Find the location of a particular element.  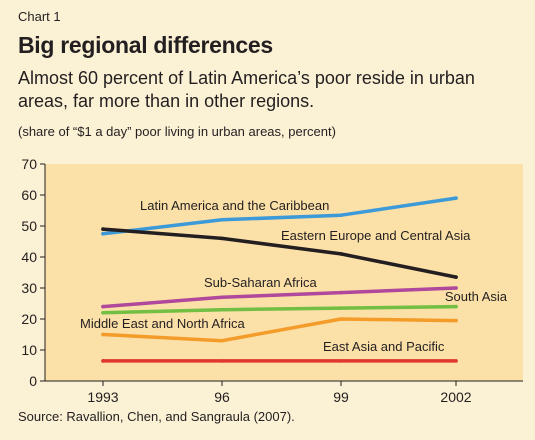

x-axis: 1993 96 99 2002 is located at coordinates (284, 392).